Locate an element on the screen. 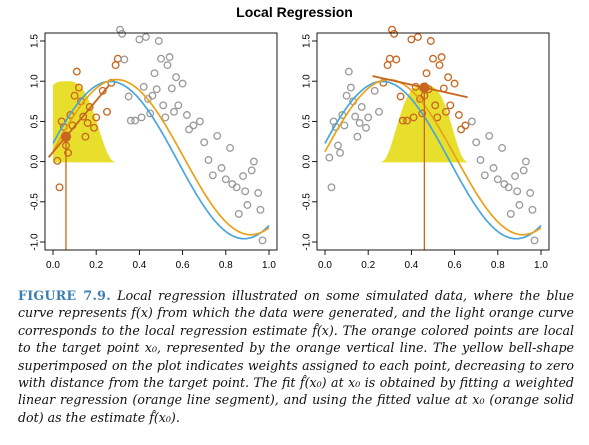  local-fit-segment is located at coordinates (78, 121).